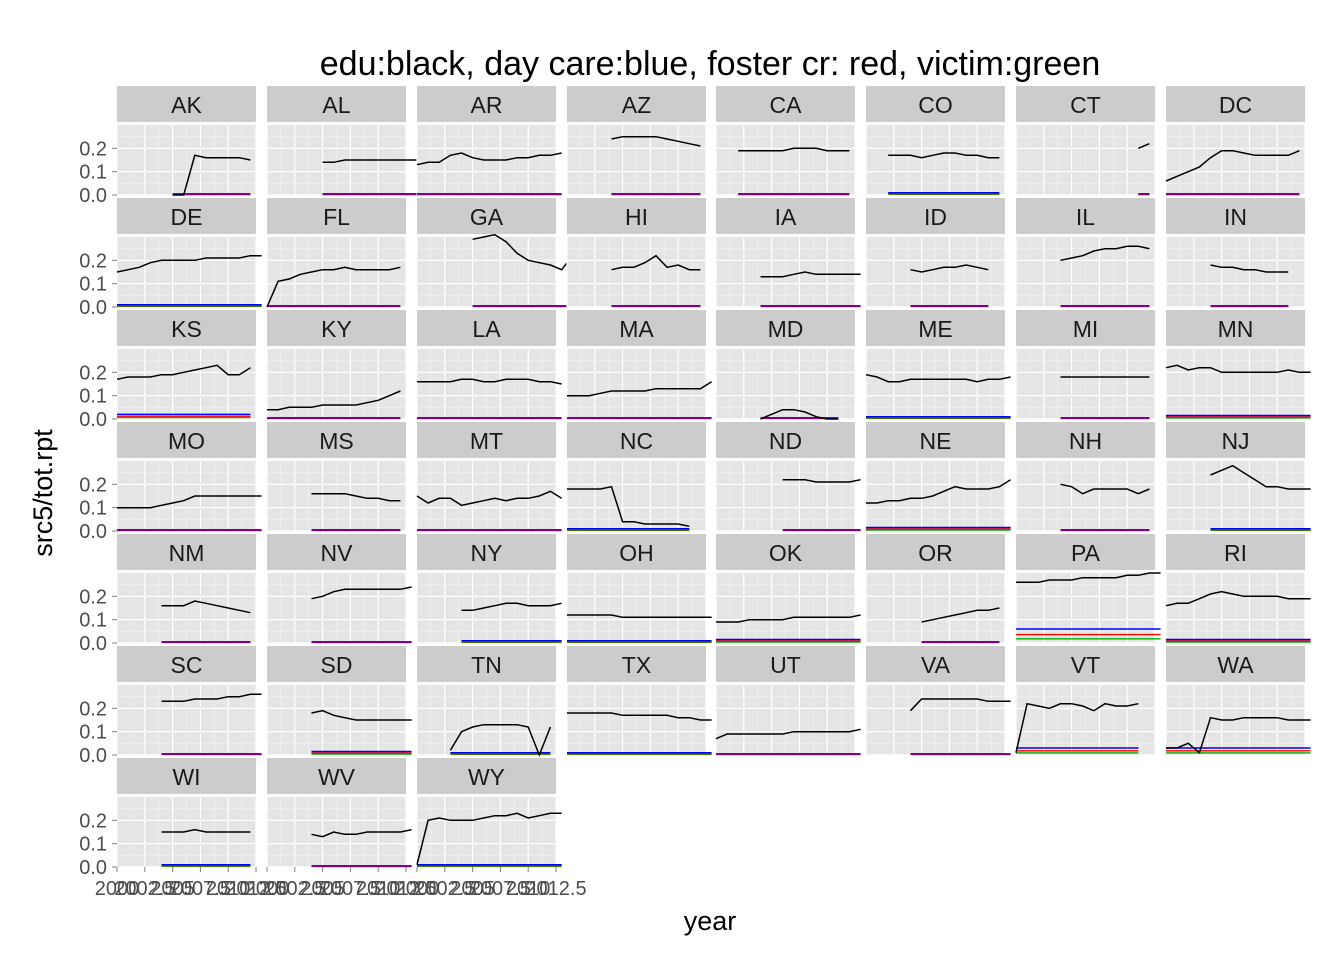 The width and height of the screenshot is (1344, 960). I want to click on facet-ky: KY, so click(336, 365).